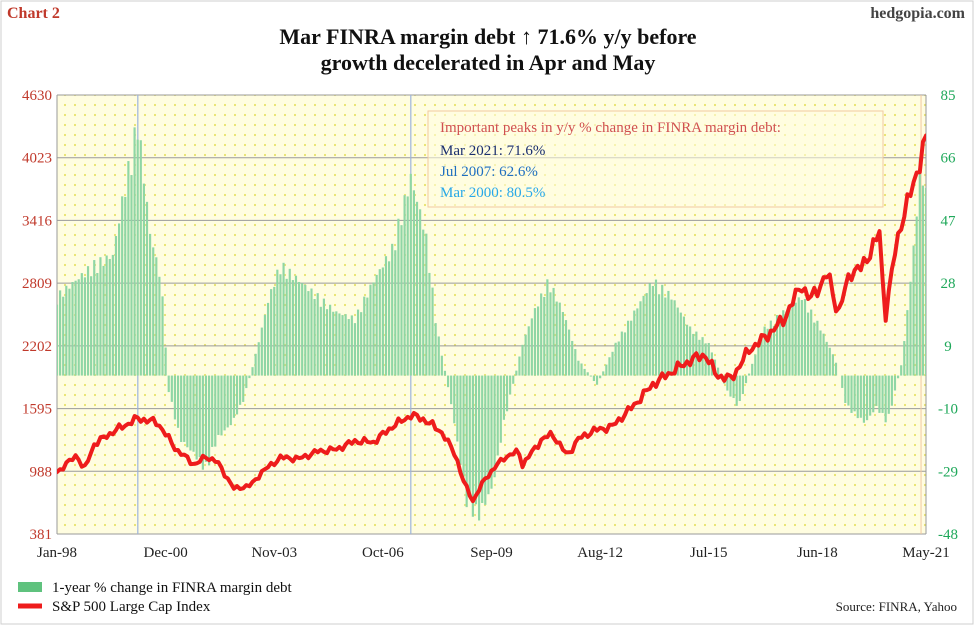 This screenshot has width=975, height=626. I want to click on legend-label-line: S&P 500 Large Cap Index, so click(131, 607).